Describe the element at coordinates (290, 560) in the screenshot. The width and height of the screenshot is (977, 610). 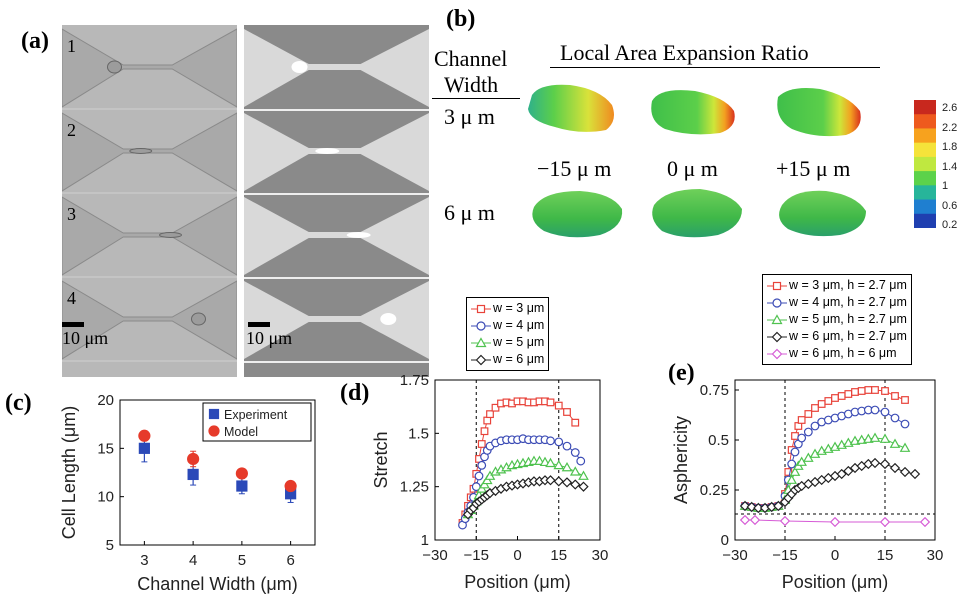
I see `x-tick-label: 6` at that location.